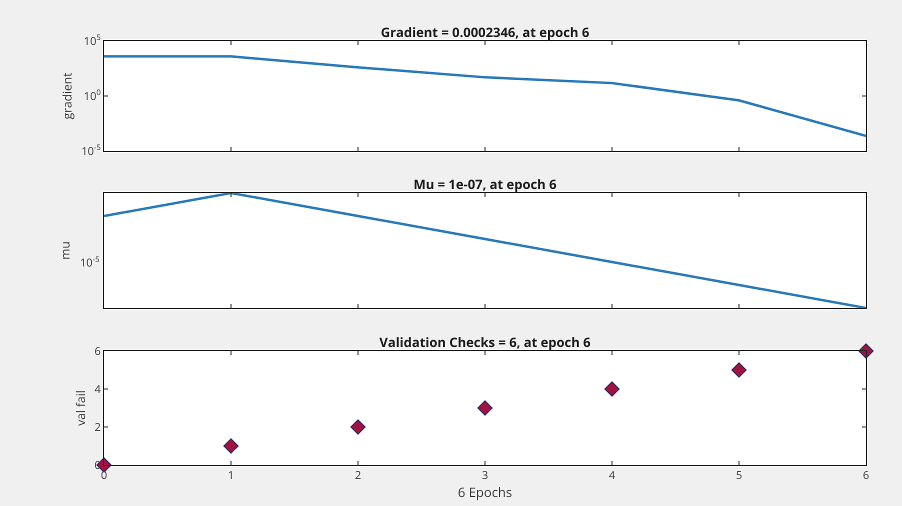  I want to click on x-tick-label: 4, so click(612, 476).